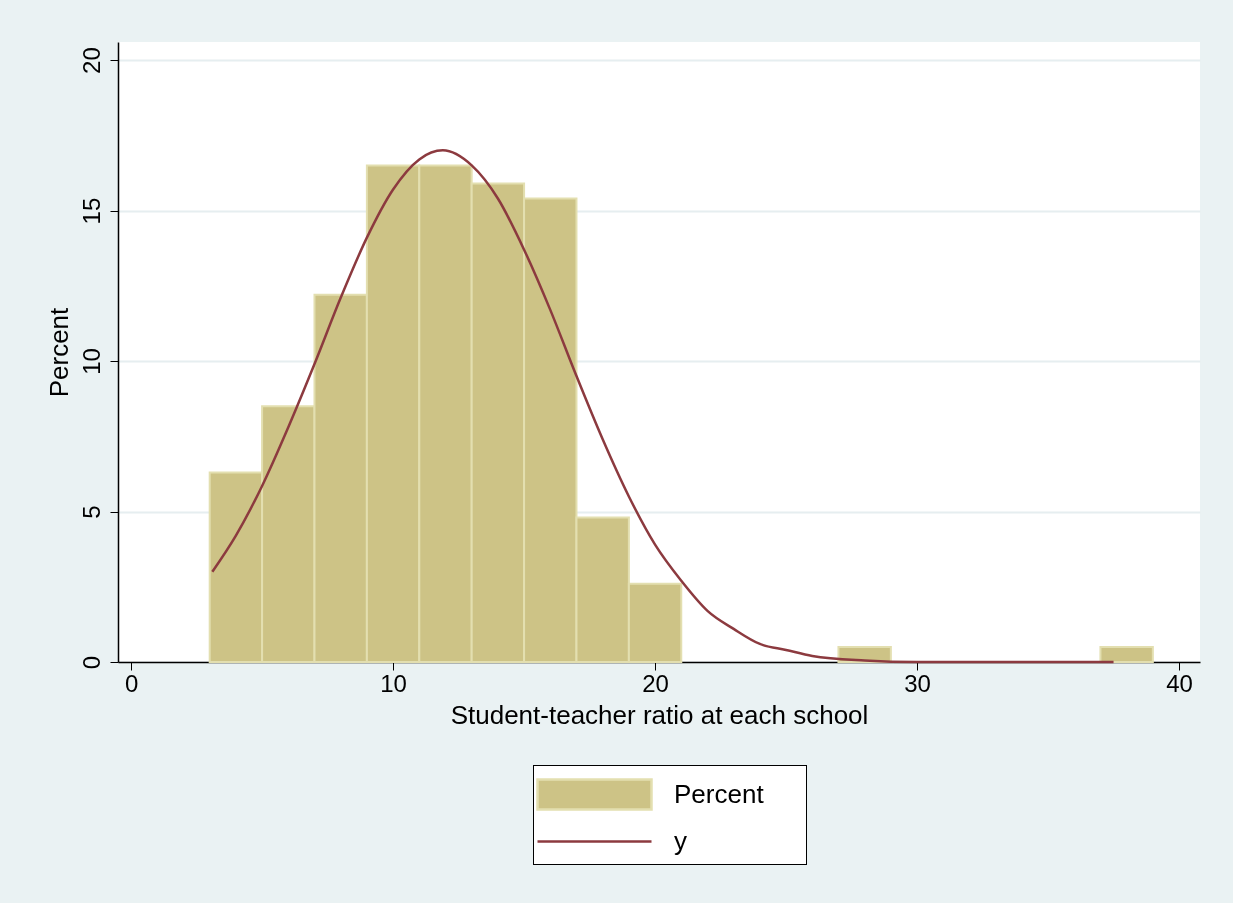 The height and width of the screenshot is (903, 1233). What do you see at coordinates (917, 683) in the screenshot?
I see `x-tick-label: 30` at bounding box center [917, 683].